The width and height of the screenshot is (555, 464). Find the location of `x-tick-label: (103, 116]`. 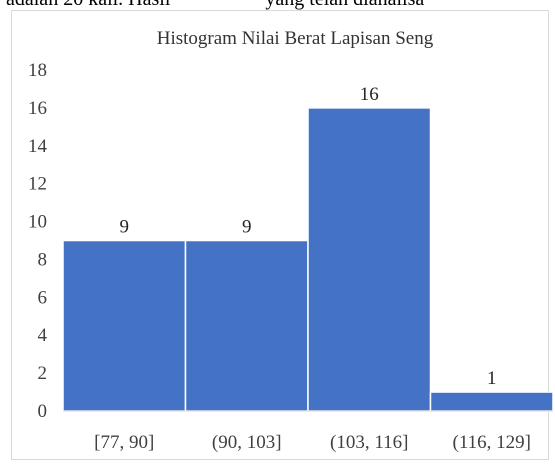

x-tick-label: (103, 116] is located at coordinates (369, 442).